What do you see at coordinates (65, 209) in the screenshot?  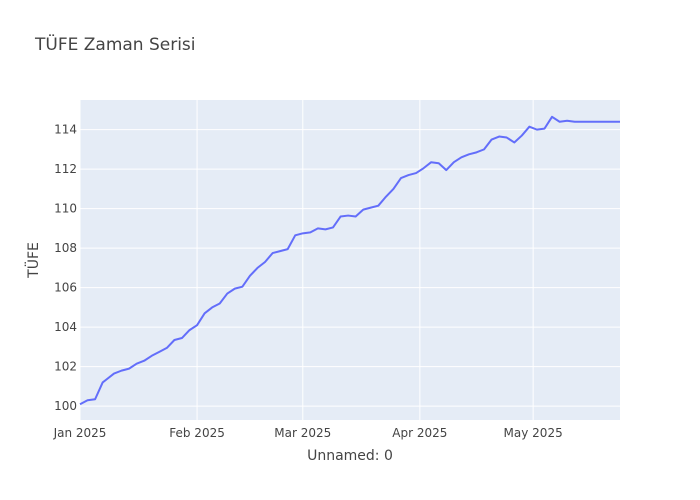 I see `y-tick-label: 110` at bounding box center [65, 209].